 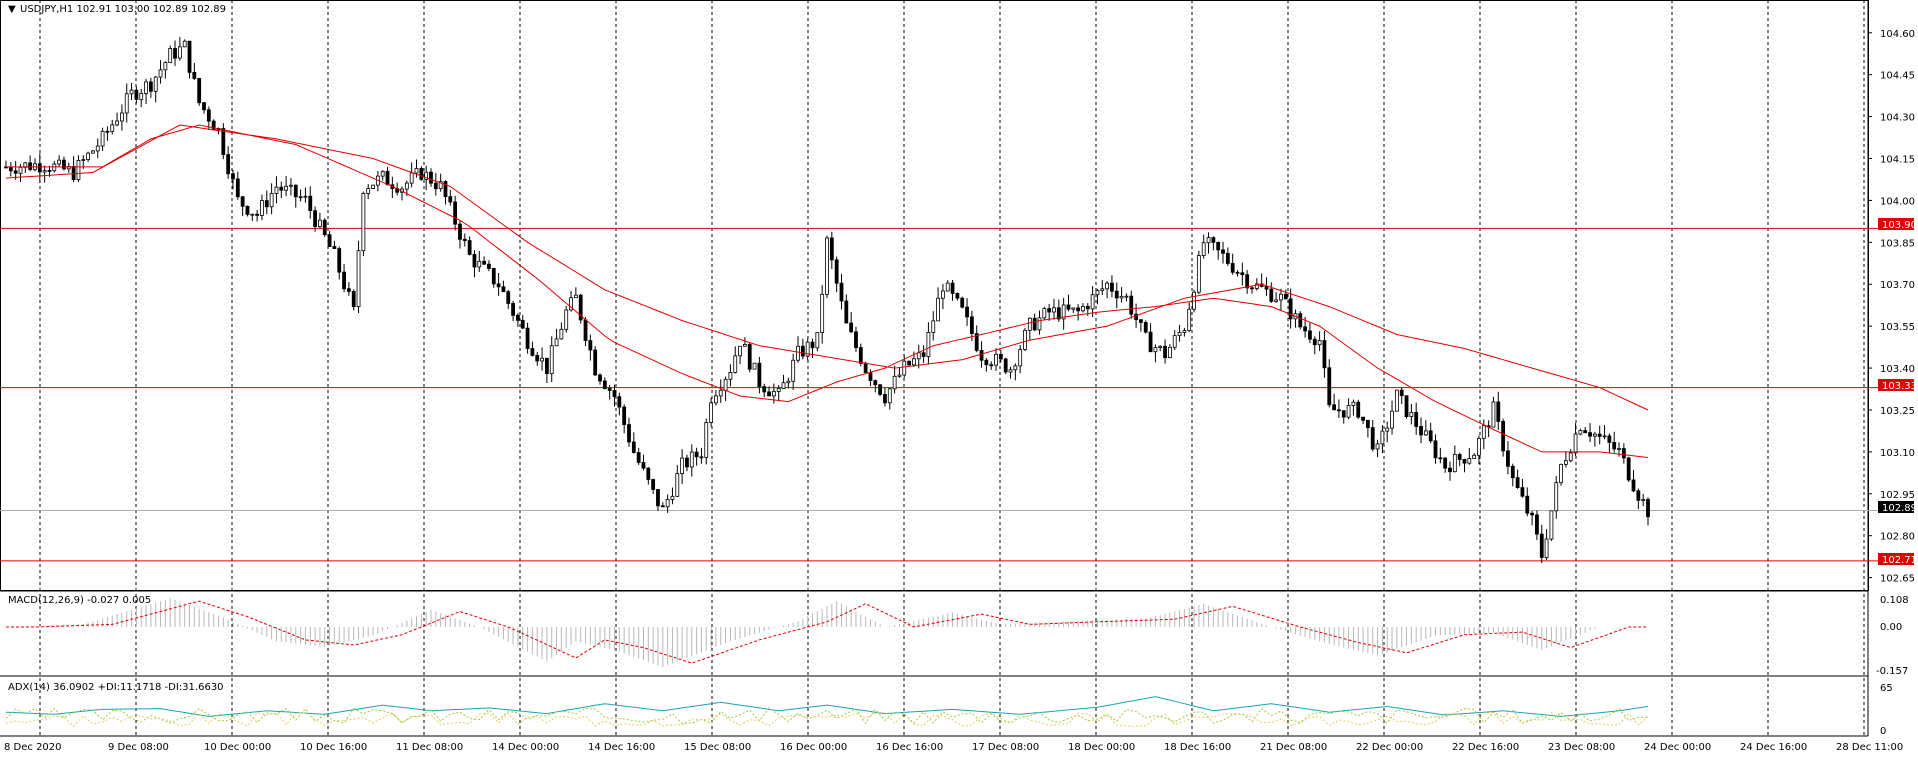 I want to click on price-label: 103.70, so click(x=1897, y=285).